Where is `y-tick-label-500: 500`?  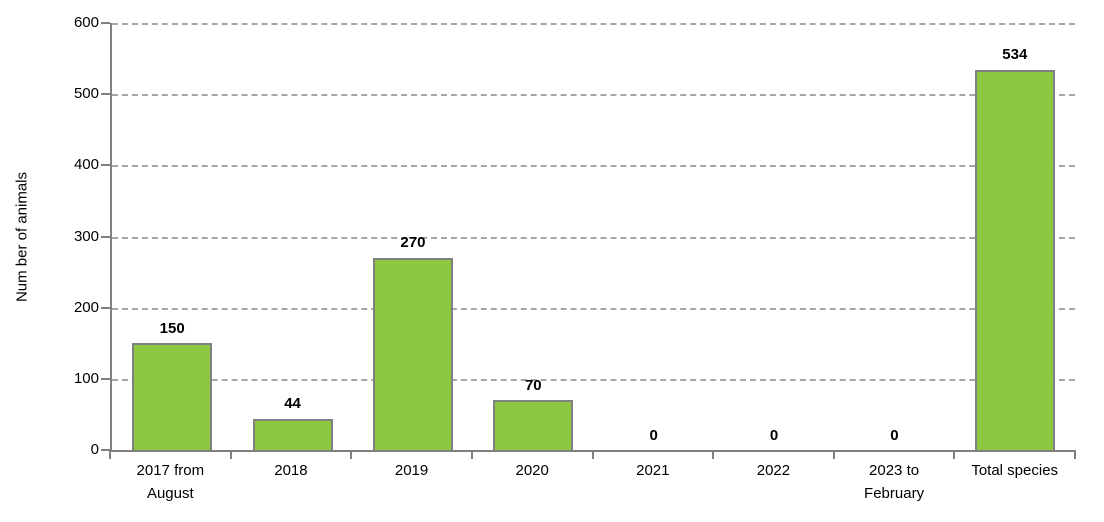 y-tick-label-500: 500 is located at coordinates (86, 94).